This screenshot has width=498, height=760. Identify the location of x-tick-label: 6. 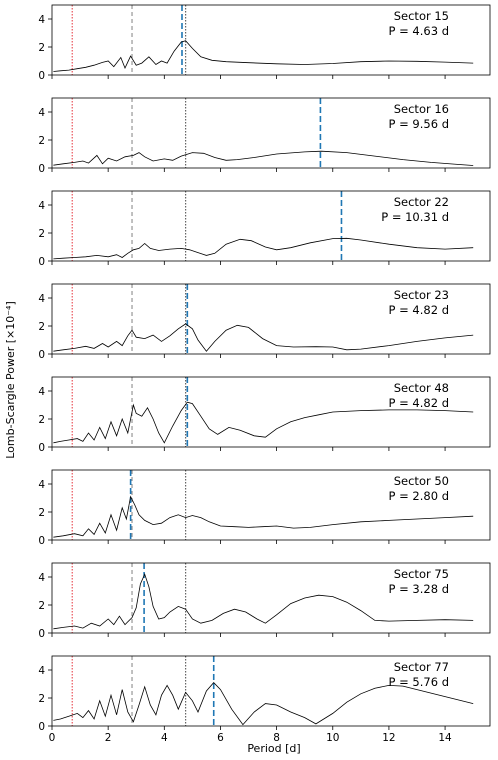
(220, 738).